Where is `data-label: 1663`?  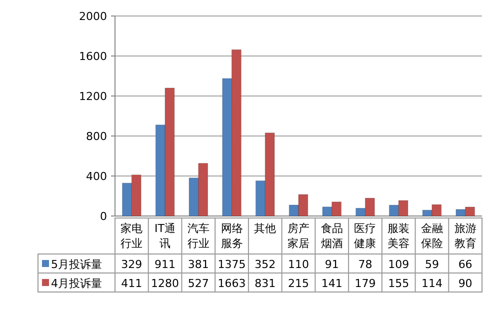 data-label: 1663 is located at coordinates (232, 283).